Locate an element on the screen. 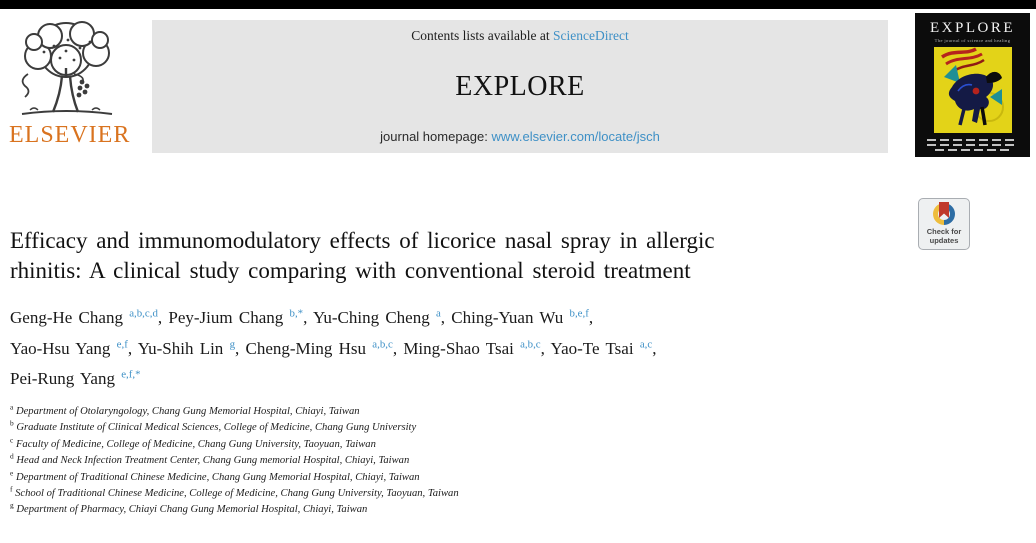  header-divider-bar is located at coordinates (518, 4).